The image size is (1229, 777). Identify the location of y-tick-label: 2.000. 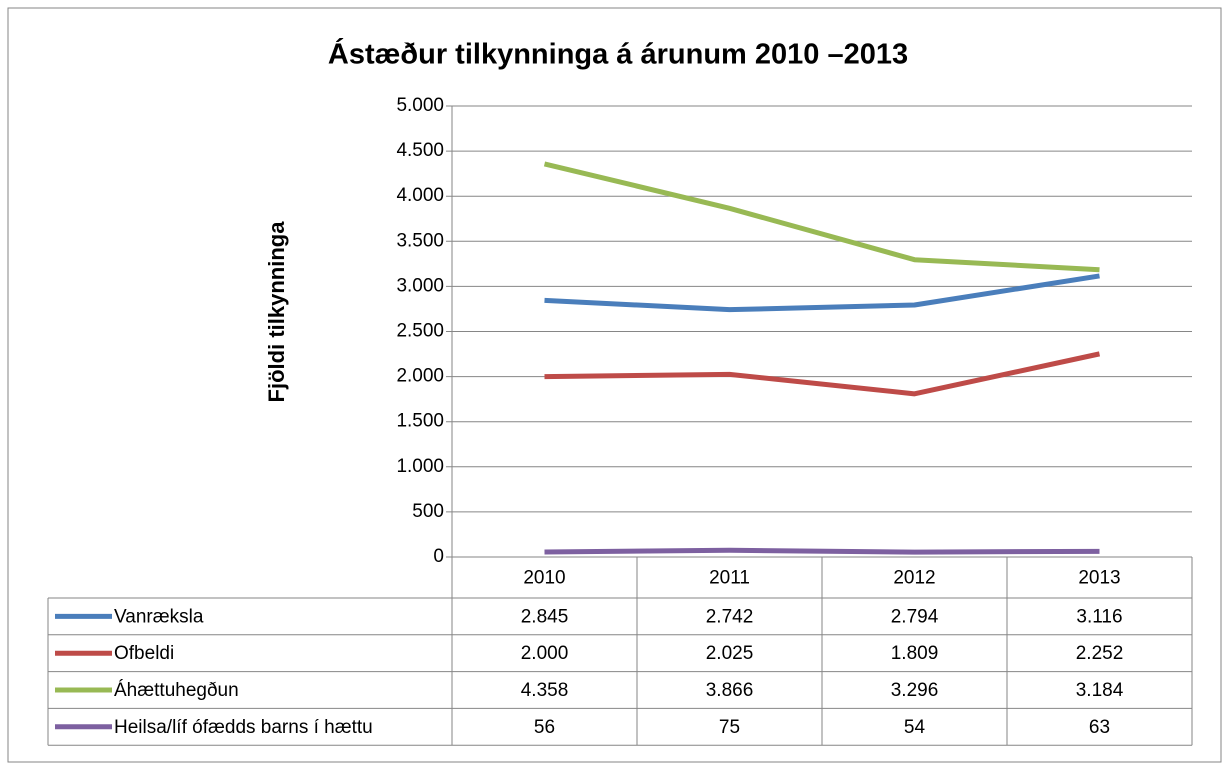
(420, 376).